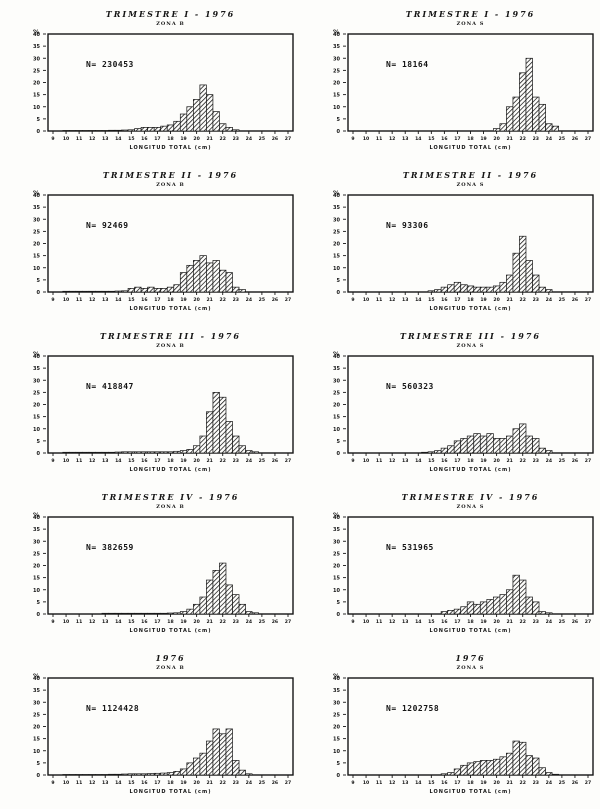 This screenshot has width=600, height=809. Describe the element at coordinates (170, 14) in the screenshot. I see `chart-title: TRIMESTRE I - 1976` at that location.